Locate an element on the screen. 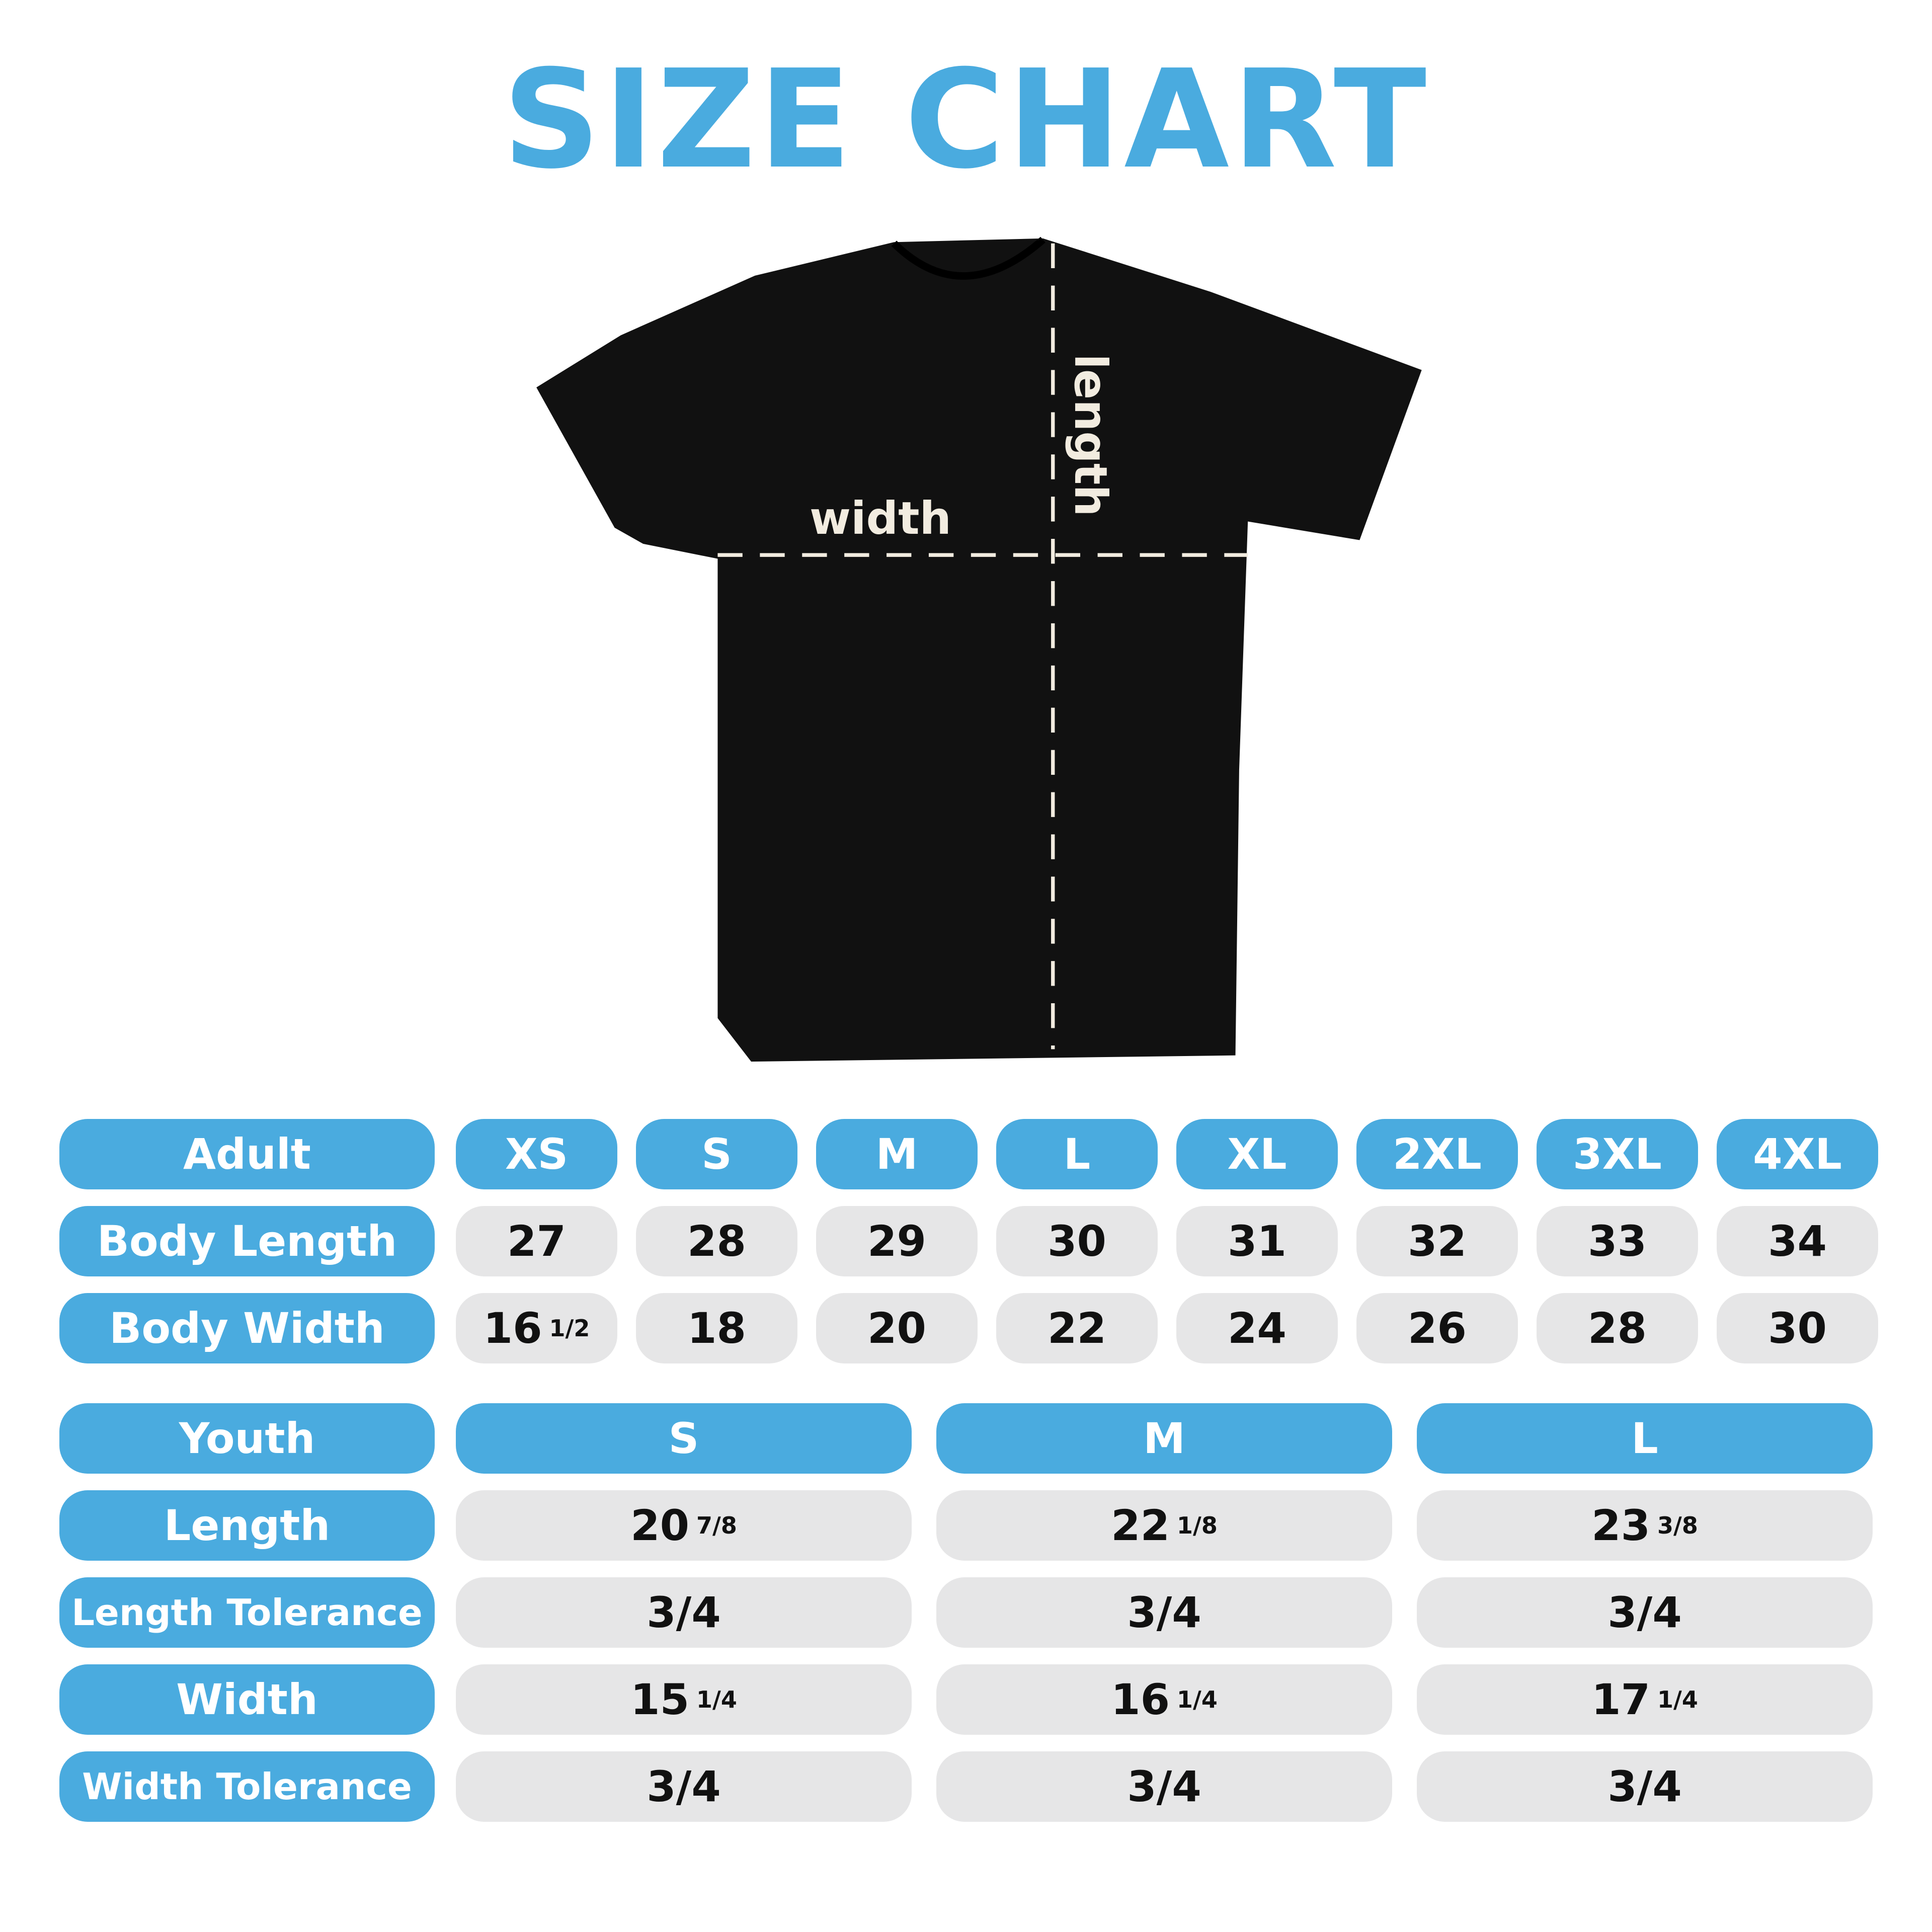  row-label-text: Body Length is located at coordinates (247, 1242).